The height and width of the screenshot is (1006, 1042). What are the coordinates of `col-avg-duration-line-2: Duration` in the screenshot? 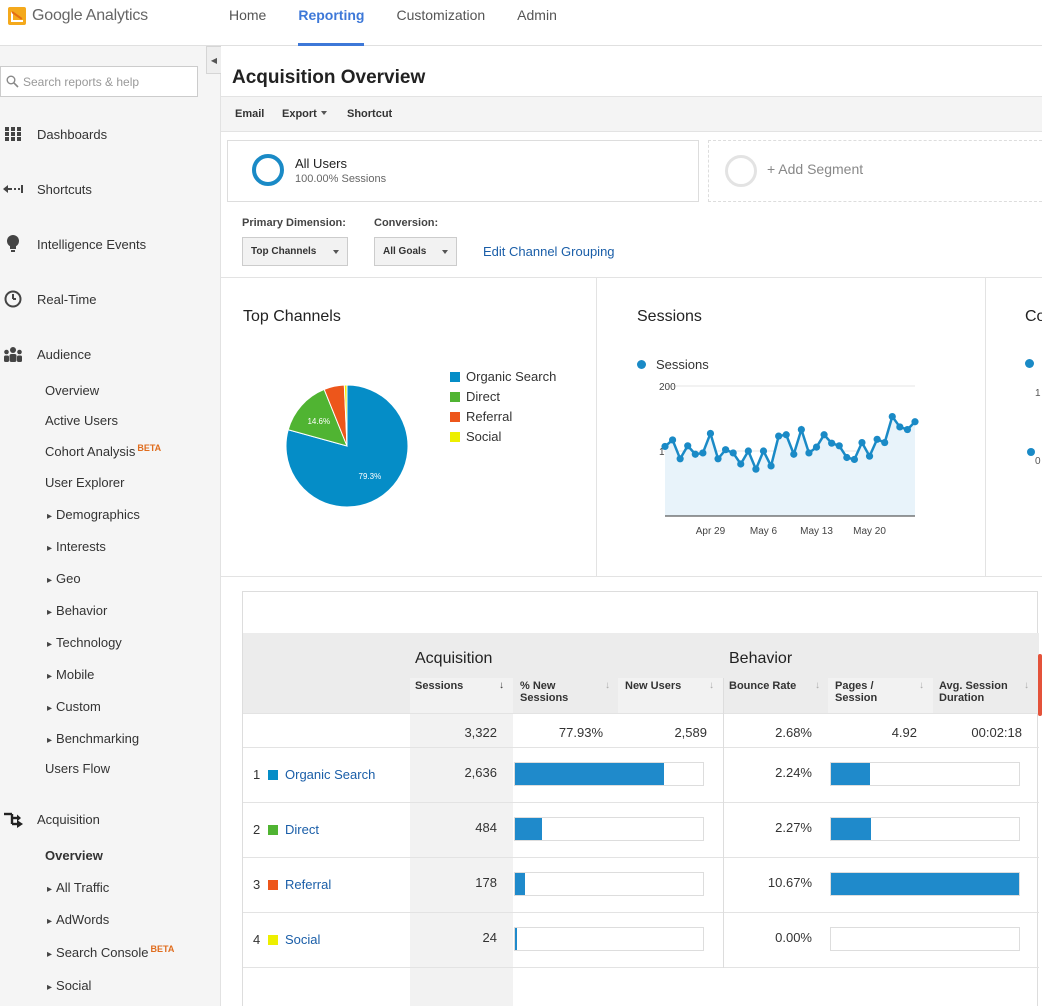 It's located at (962, 698).